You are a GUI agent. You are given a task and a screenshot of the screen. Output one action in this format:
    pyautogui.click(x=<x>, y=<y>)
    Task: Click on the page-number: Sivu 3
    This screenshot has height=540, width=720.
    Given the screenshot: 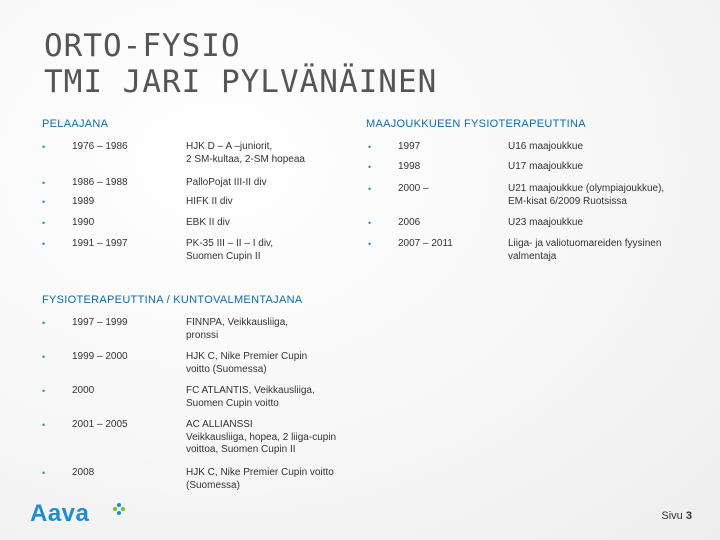 What is the action you would take?
    pyautogui.click(x=676, y=516)
    